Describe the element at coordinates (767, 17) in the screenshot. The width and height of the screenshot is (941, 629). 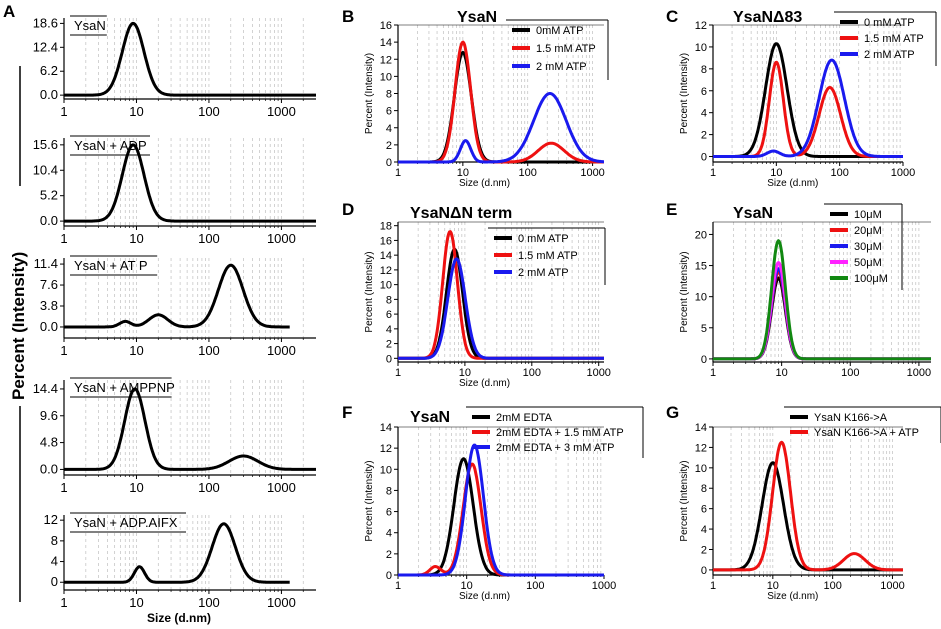
I see `chart-title: YsaNΔ83` at that location.